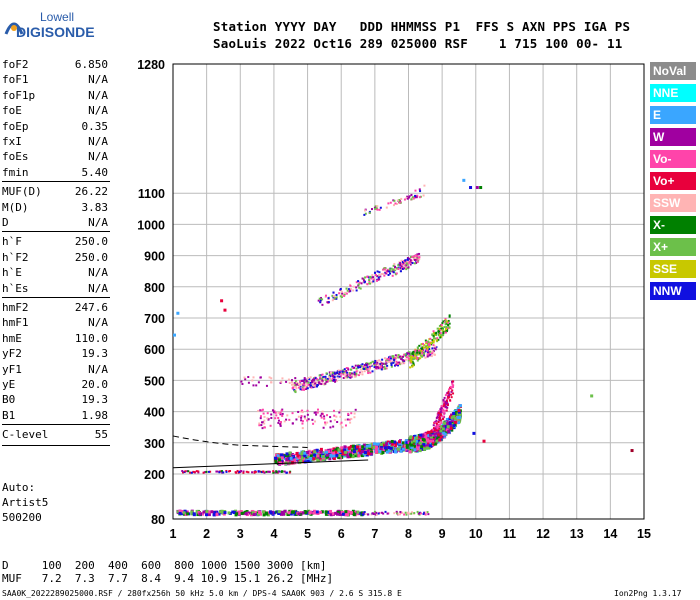 The width and height of the screenshot is (700, 600). What do you see at coordinates (273, 534) in the screenshot?
I see `x-tick-label: 4` at bounding box center [273, 534].